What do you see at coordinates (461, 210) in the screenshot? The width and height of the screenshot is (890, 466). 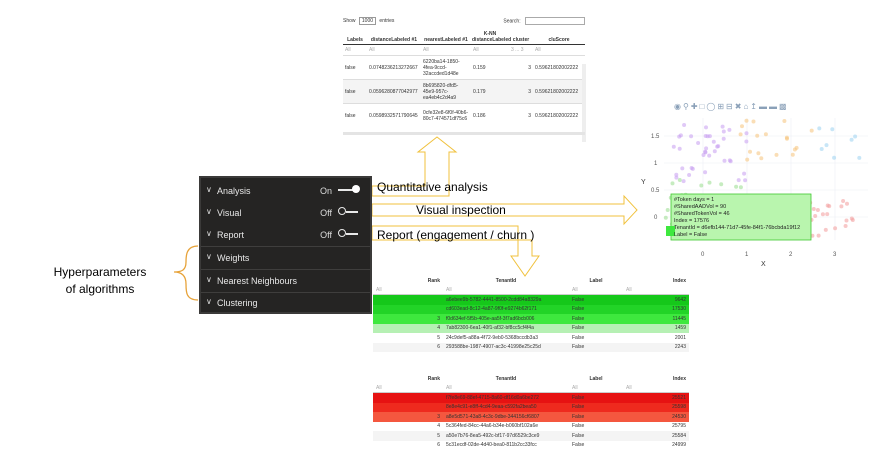 I see `label-visual: Visual inspection` at bounding box center [461, 210].